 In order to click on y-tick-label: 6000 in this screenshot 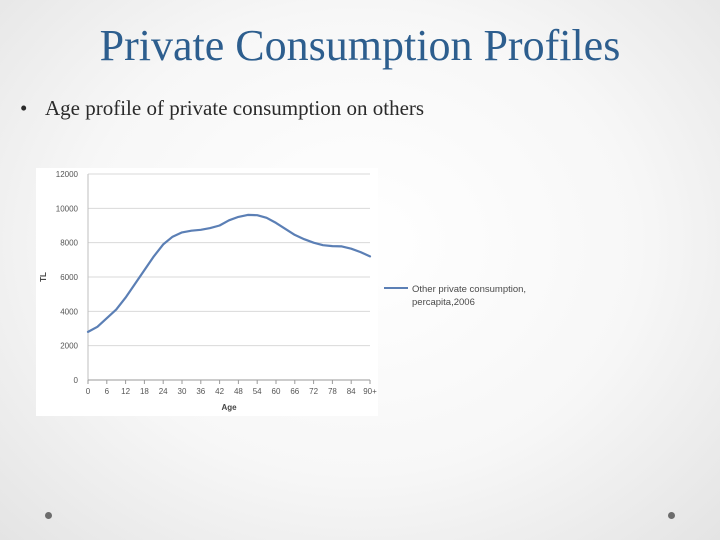, I will do `click(69, 277)`.